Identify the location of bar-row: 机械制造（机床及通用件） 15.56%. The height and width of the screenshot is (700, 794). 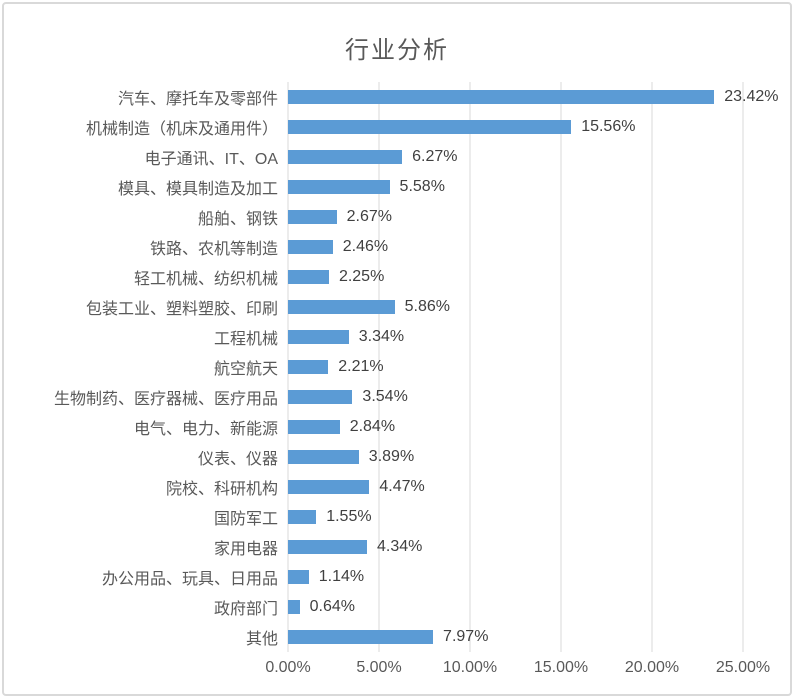
(373, 127).